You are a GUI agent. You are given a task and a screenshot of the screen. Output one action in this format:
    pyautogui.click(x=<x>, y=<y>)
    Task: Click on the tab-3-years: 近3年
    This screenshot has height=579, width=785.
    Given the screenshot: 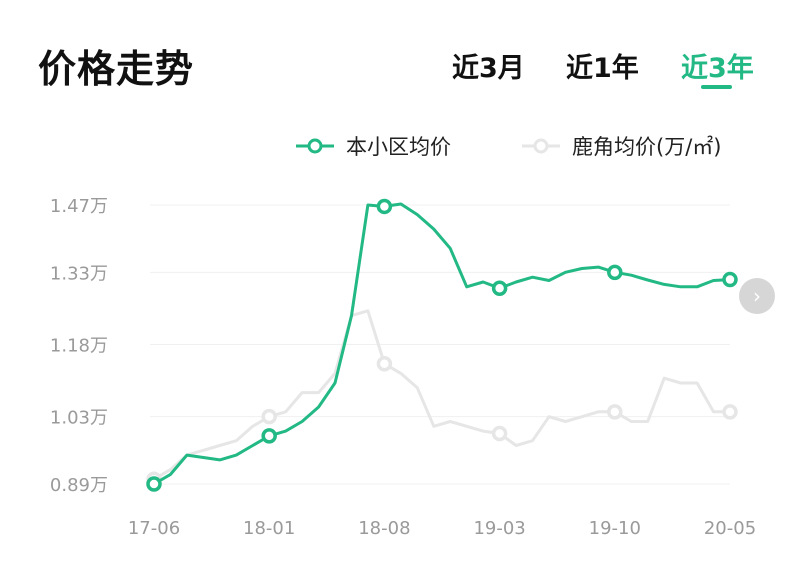 What is the action you would take?
    pyautogui.click(x=717, y=68)
    